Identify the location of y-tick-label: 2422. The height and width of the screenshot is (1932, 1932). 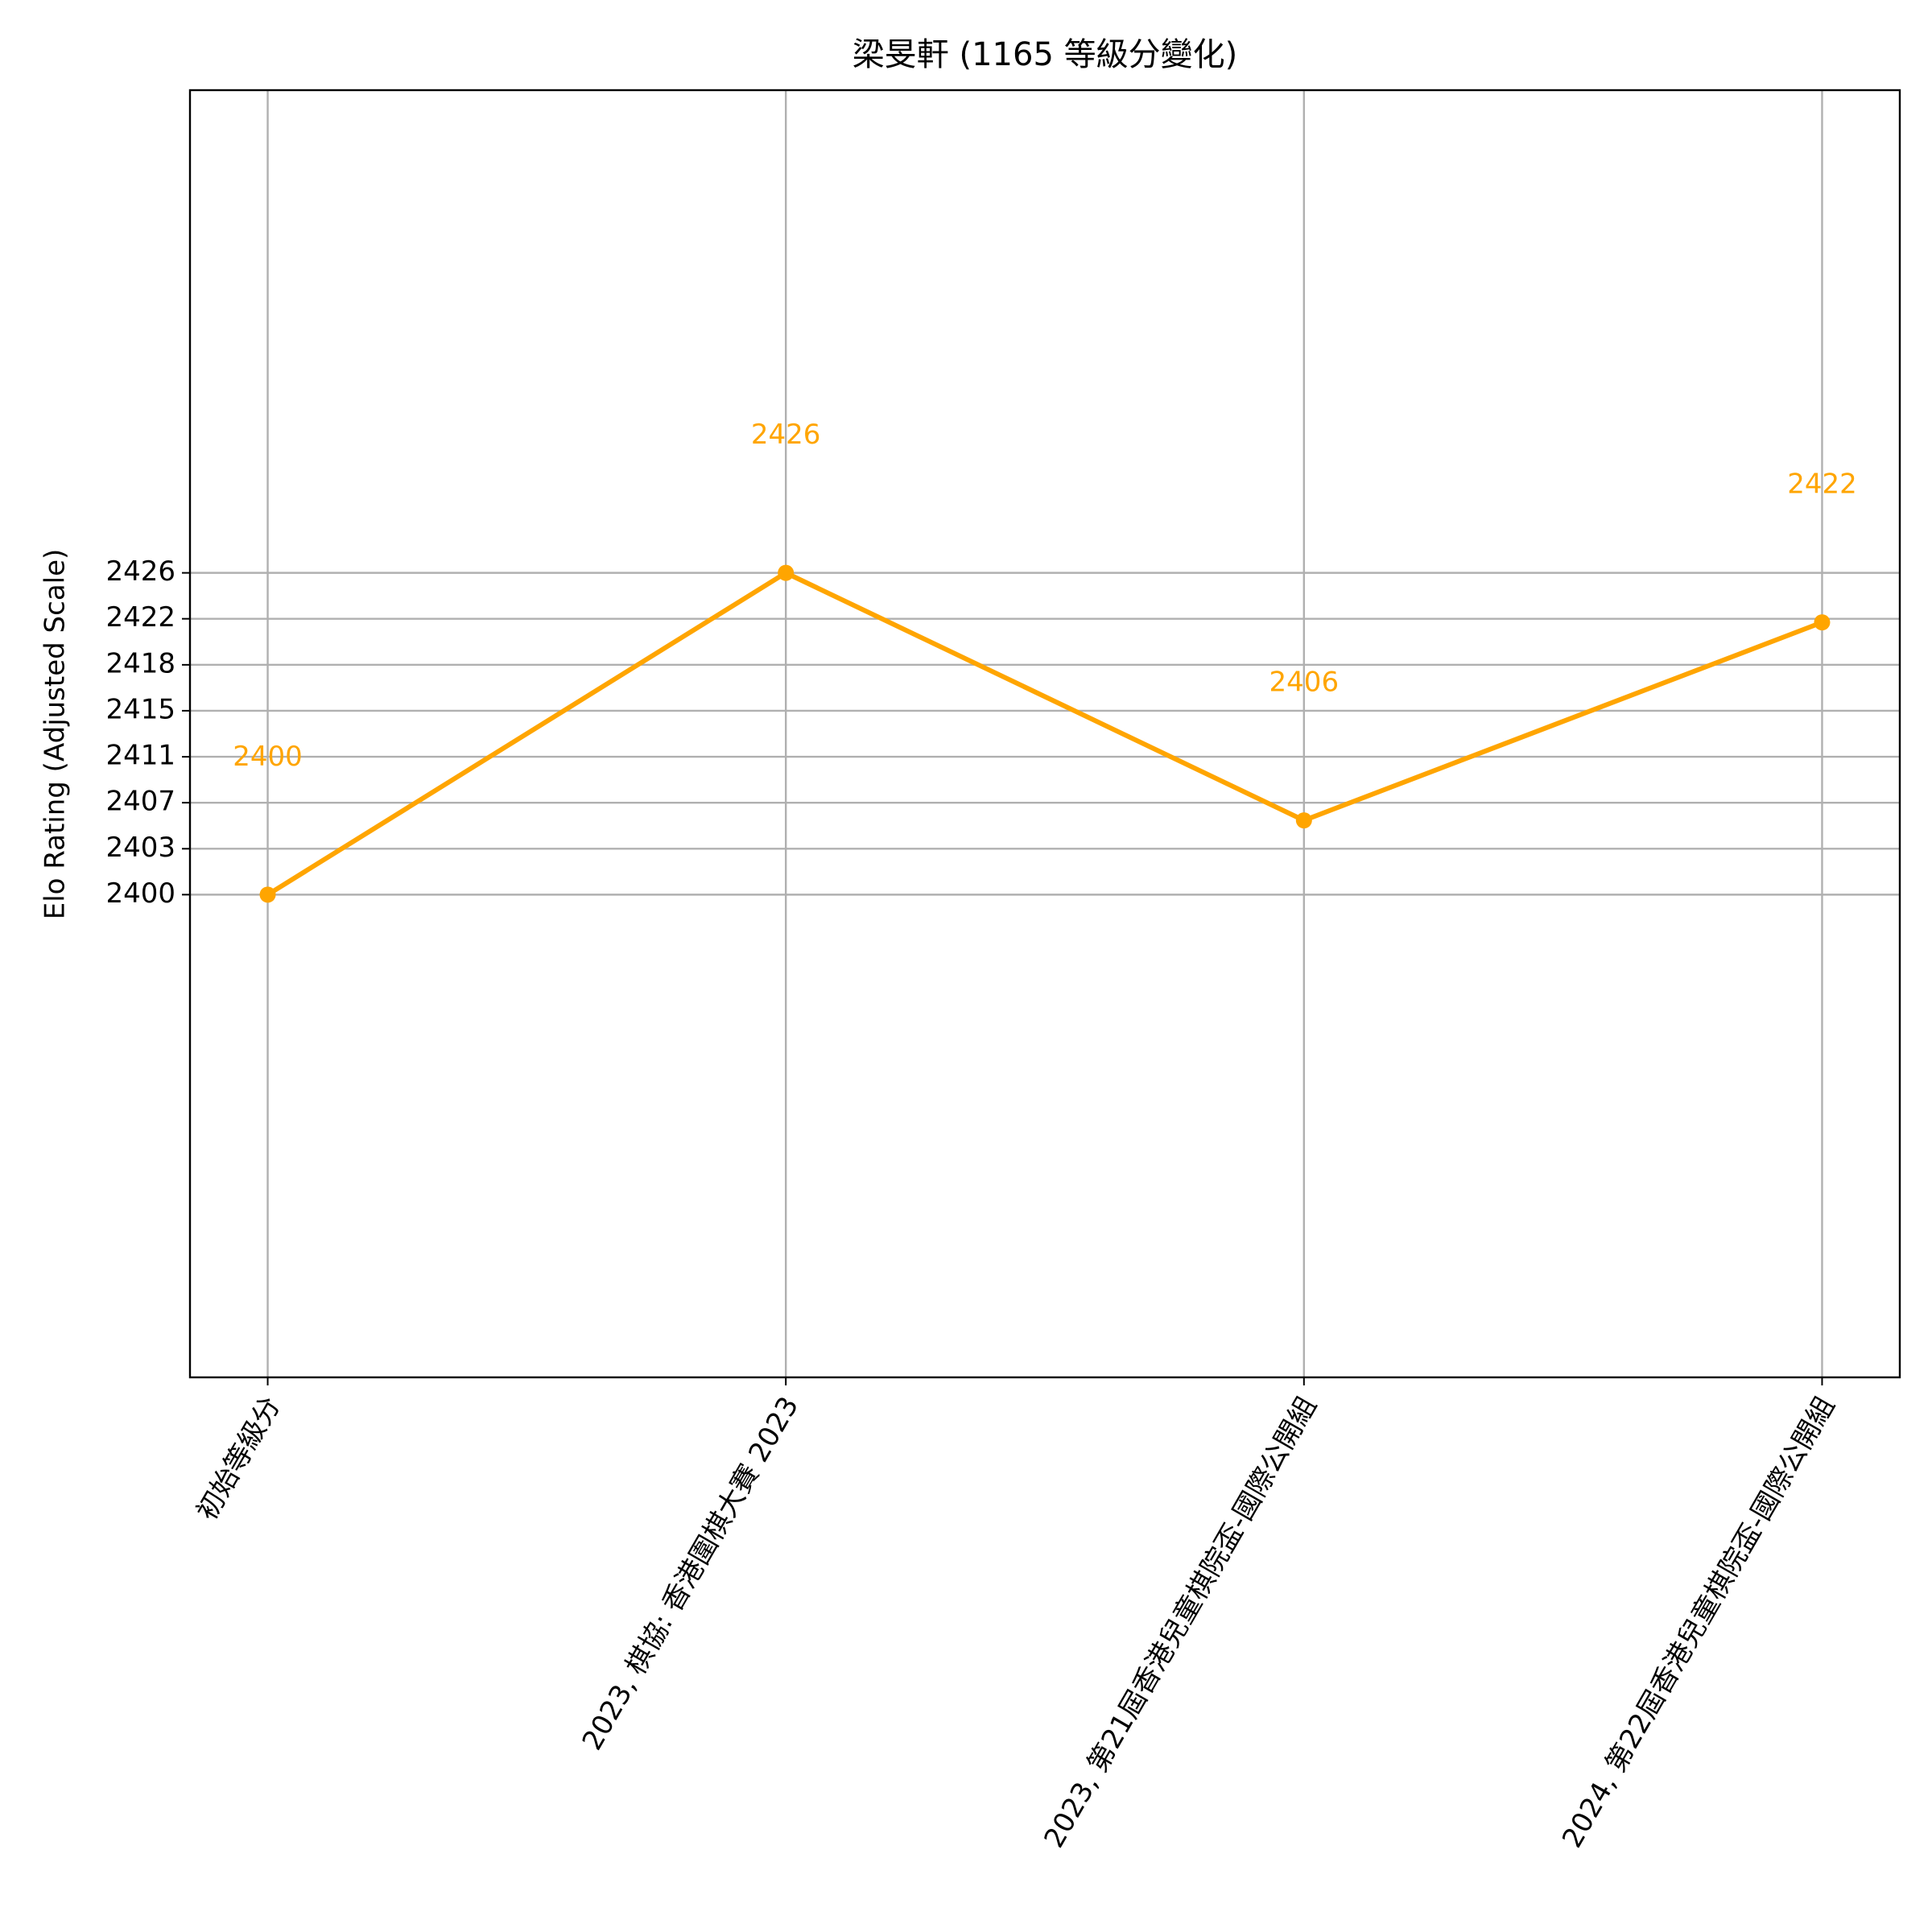
(140, 617).